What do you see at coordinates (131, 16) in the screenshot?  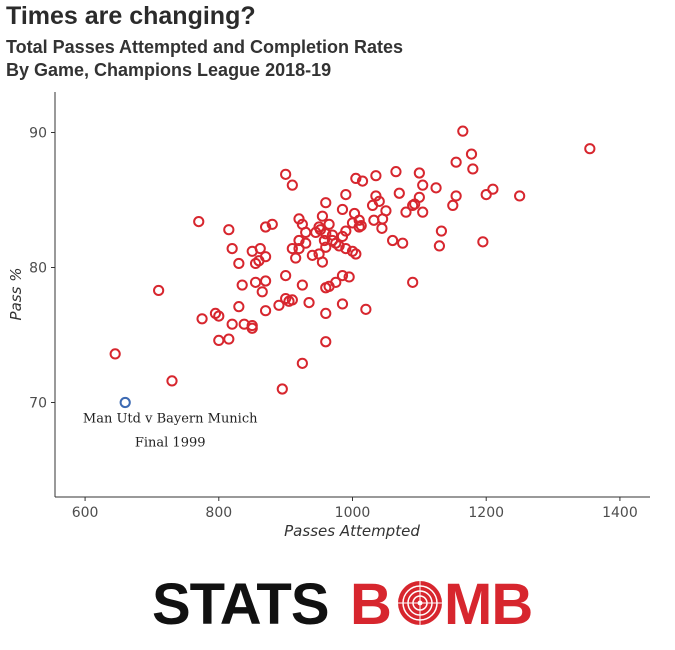 I see `chart-title: Times are changing?` at bounding box center [131, 16].